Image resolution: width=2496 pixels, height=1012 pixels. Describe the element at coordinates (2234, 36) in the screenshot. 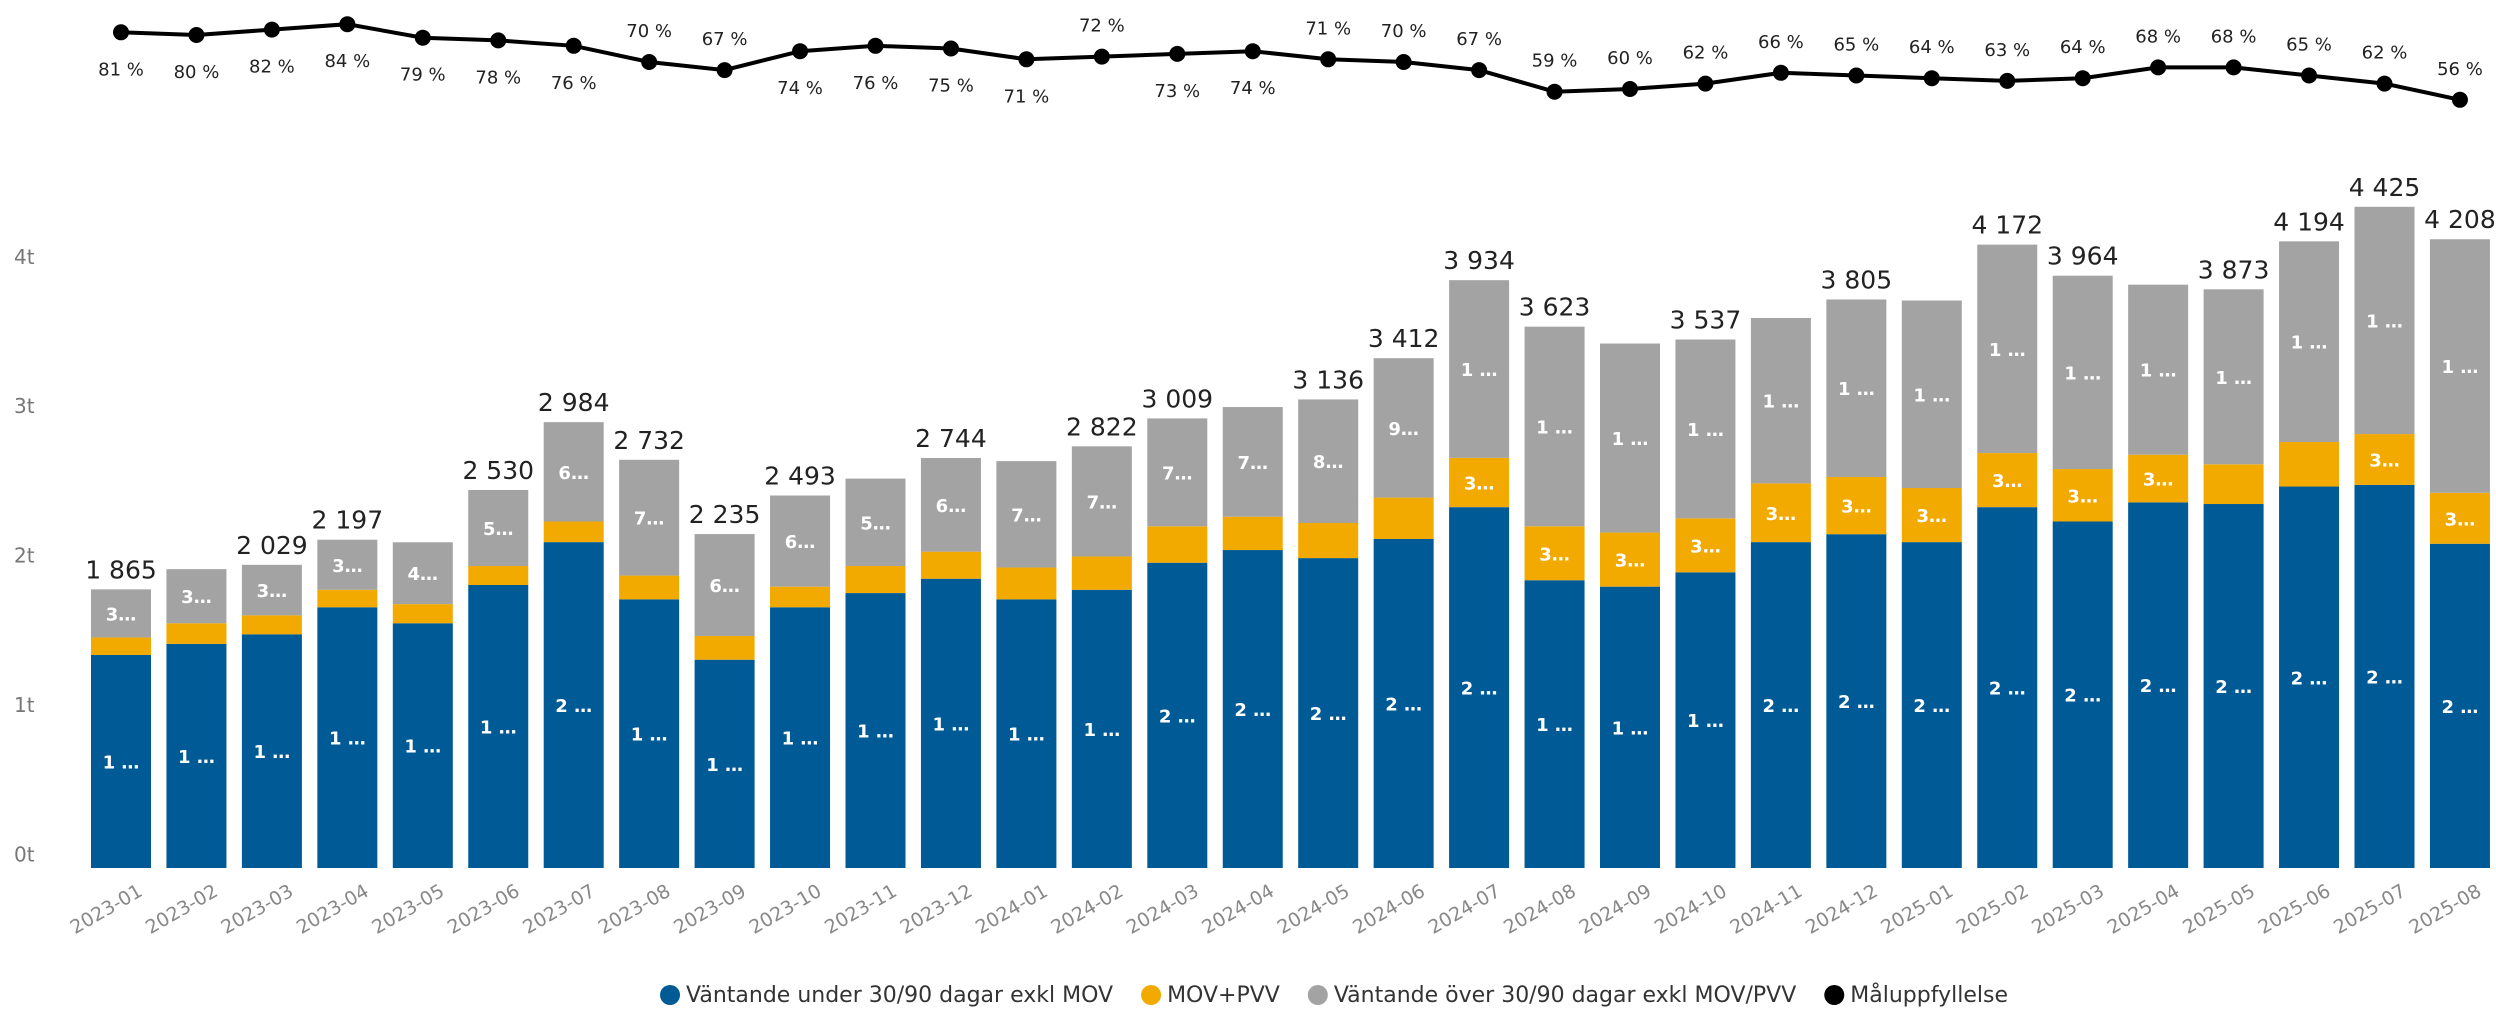

I see `point-label: 68 %` at that location.